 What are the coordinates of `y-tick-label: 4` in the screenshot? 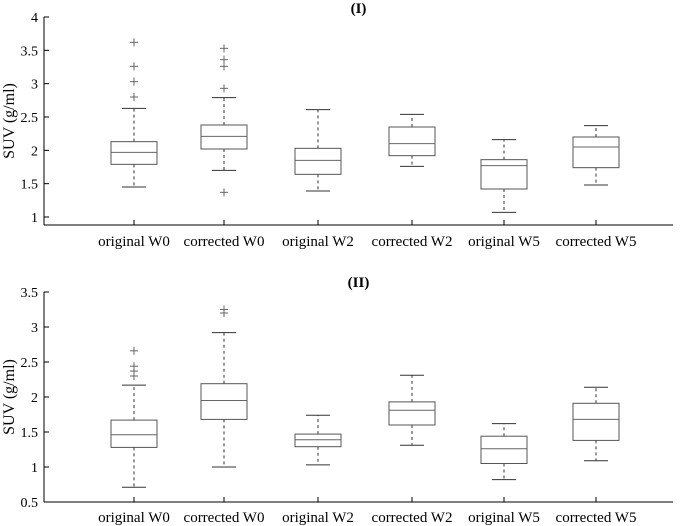 It's located at (34, 18).